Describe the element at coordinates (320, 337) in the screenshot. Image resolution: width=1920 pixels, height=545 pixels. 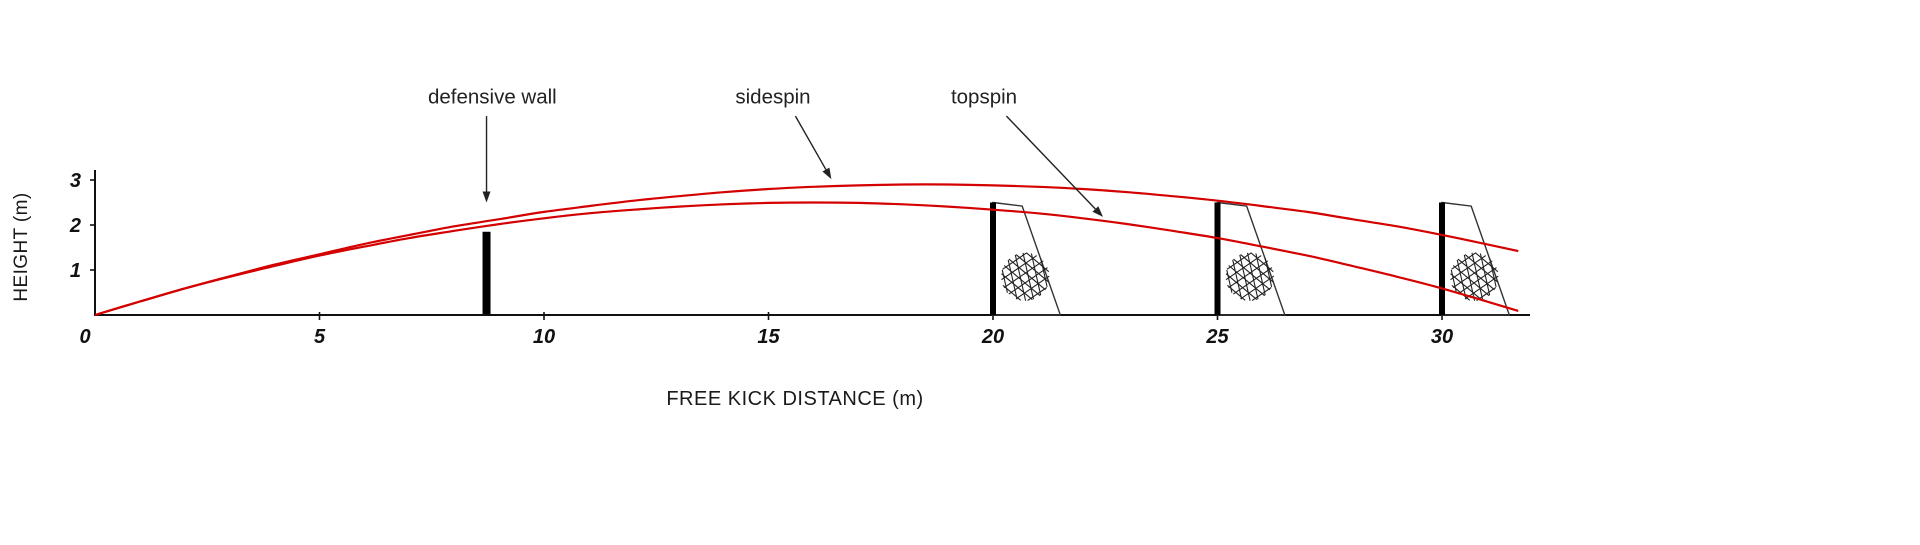
I see `x-tick-label-5: 5` at that location.